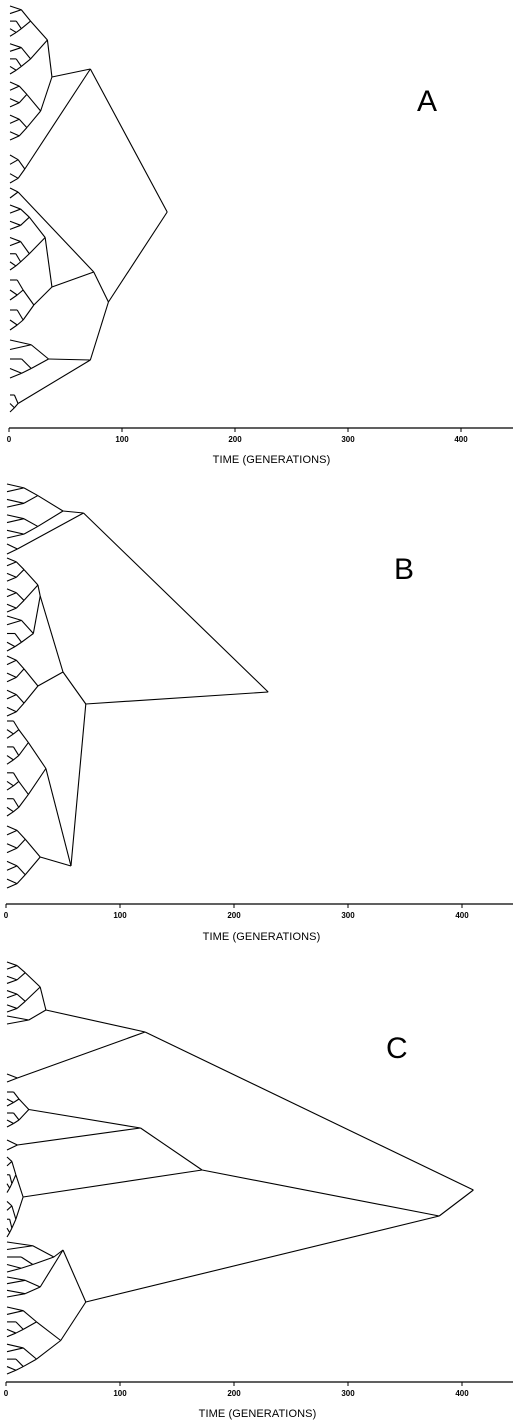 The width and height of the screenshot is (513, 1424). Describe the element at coordinates (88, 209) in the screenshot. I see `tree-branches-a` at that location.